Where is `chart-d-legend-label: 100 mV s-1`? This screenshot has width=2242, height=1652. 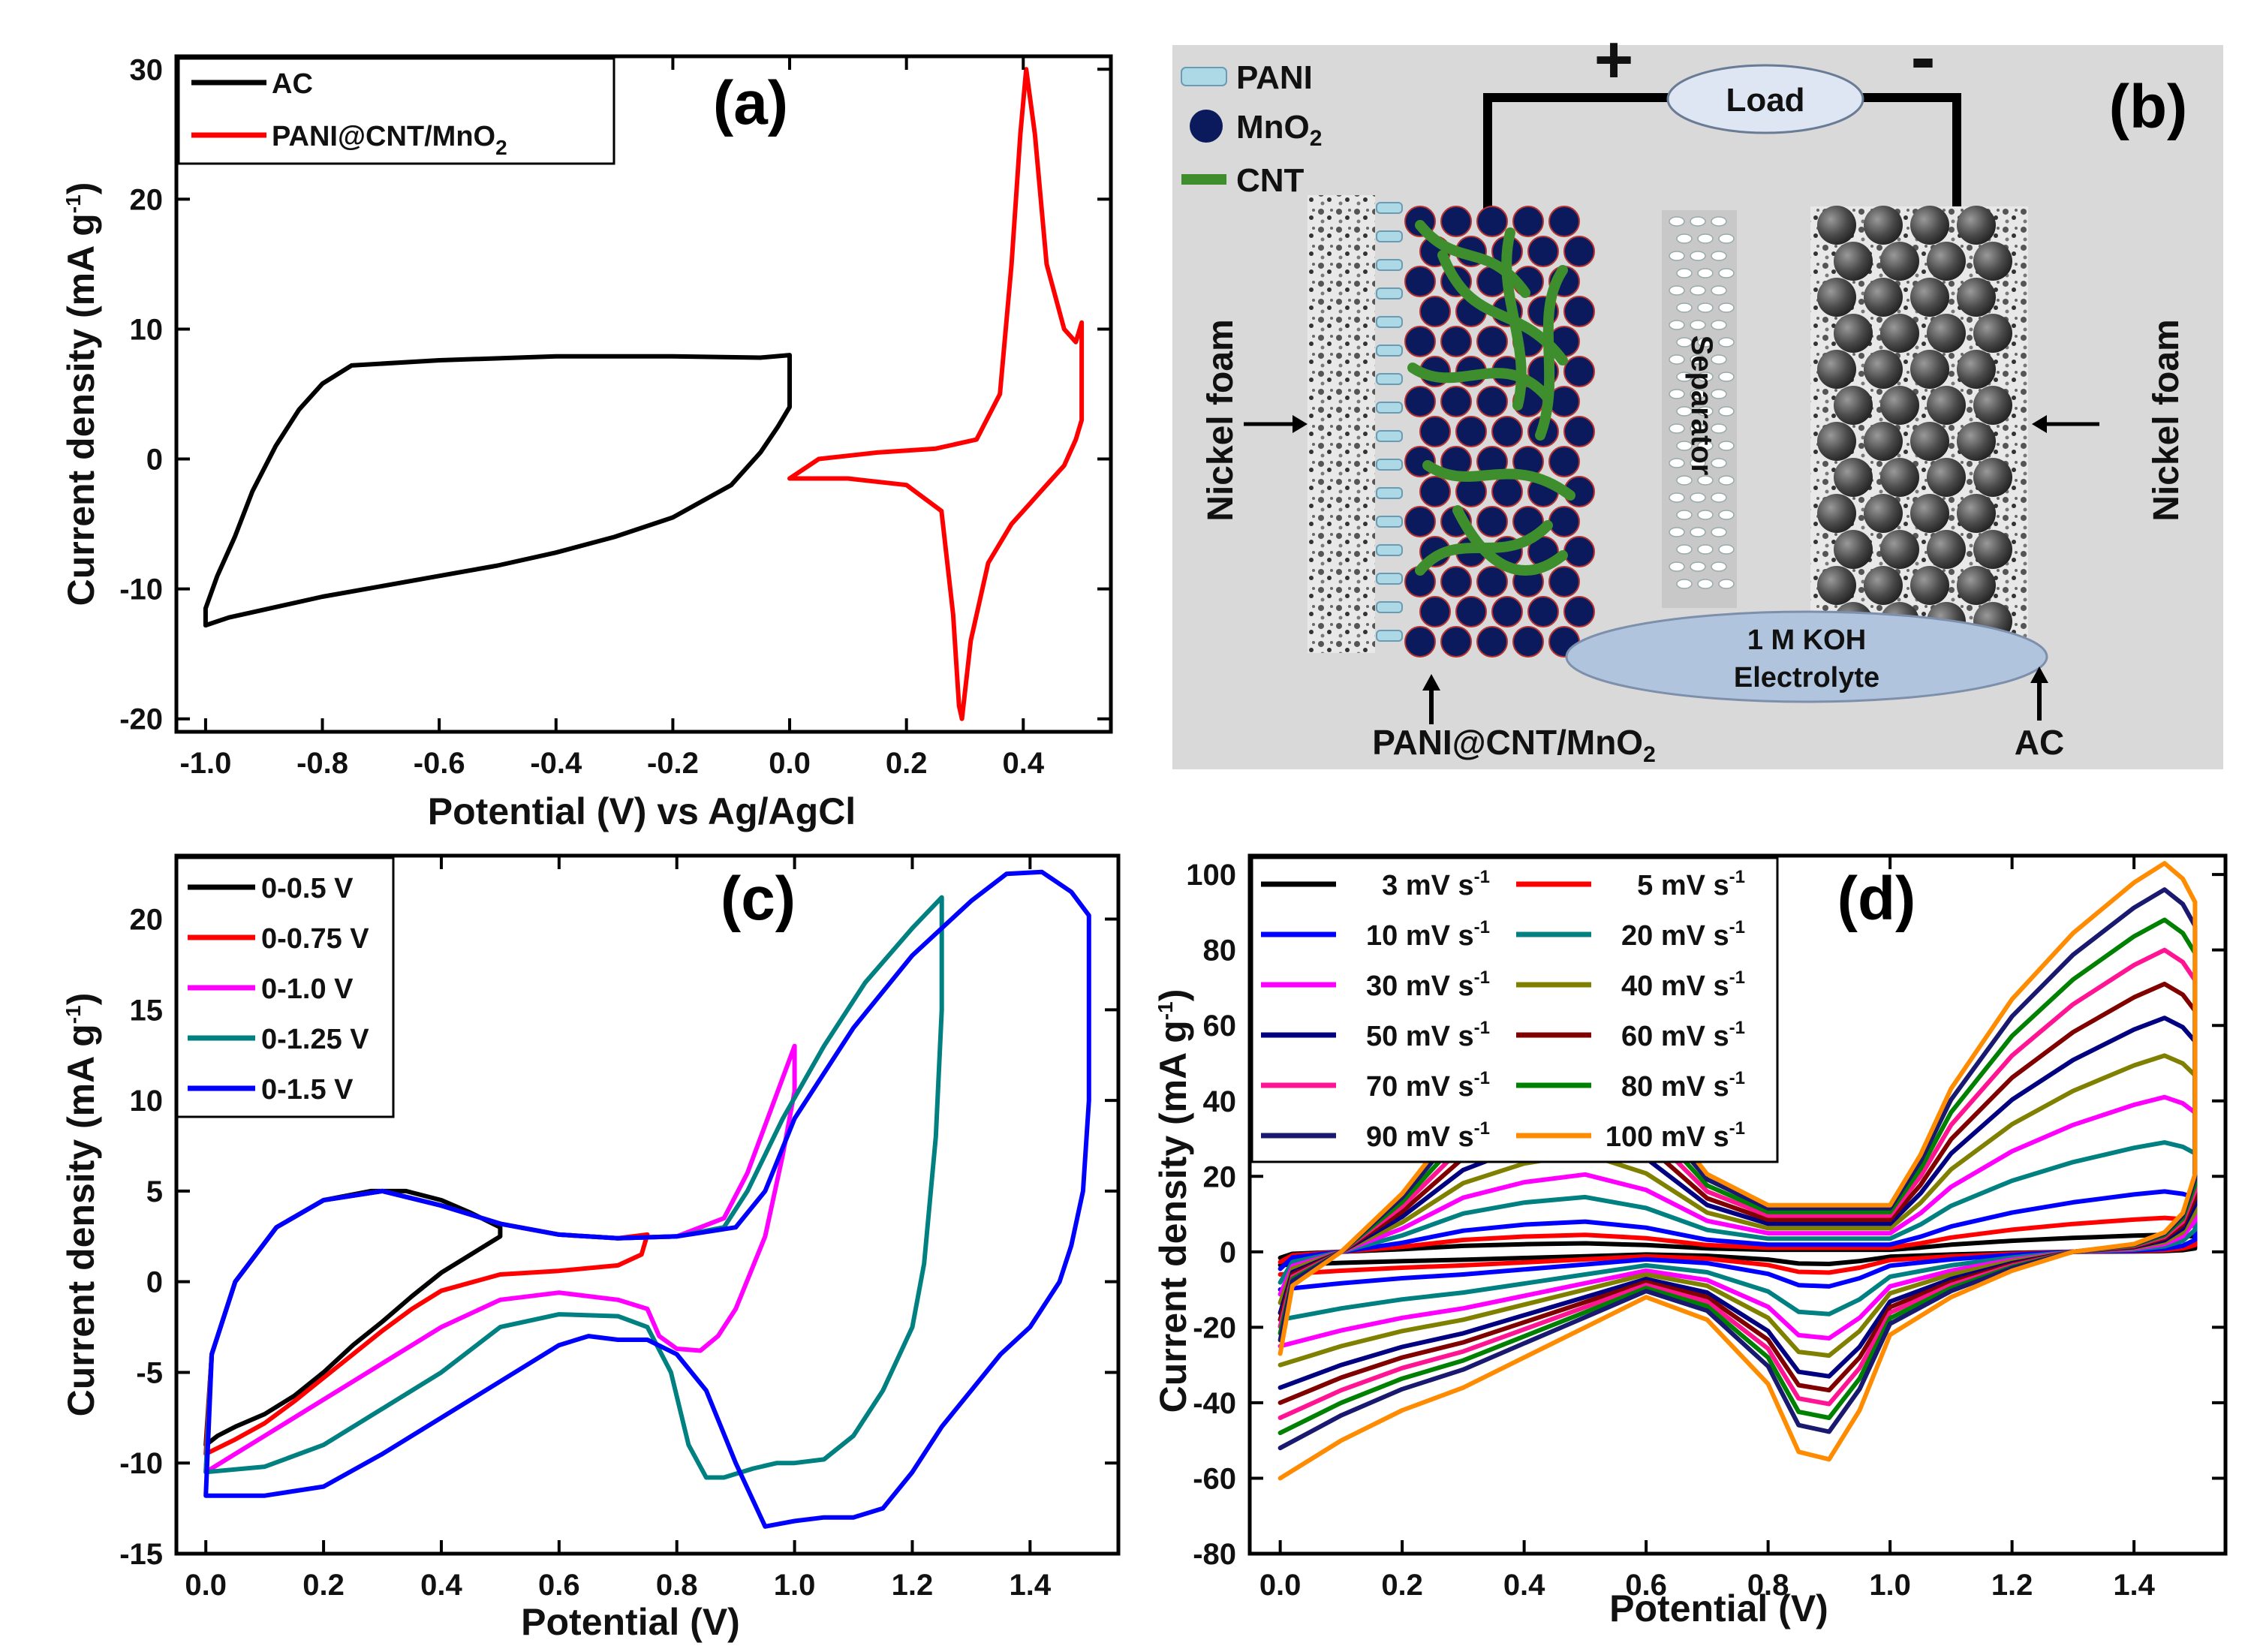
chart-d-legend-label: 100 mV s-1 is located at coordinates (1675, 1135).